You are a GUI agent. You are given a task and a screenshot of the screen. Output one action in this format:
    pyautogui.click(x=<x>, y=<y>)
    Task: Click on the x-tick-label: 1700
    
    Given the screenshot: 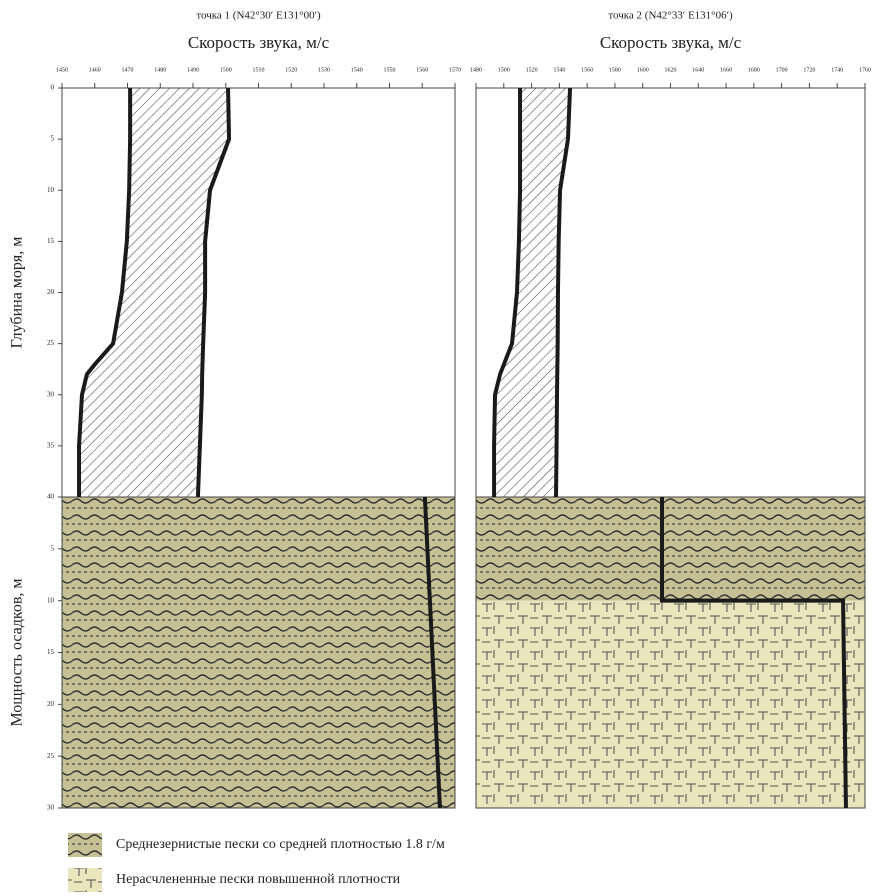 What is the action you would take?
    pyautogui.click(x=782, y=70)
    